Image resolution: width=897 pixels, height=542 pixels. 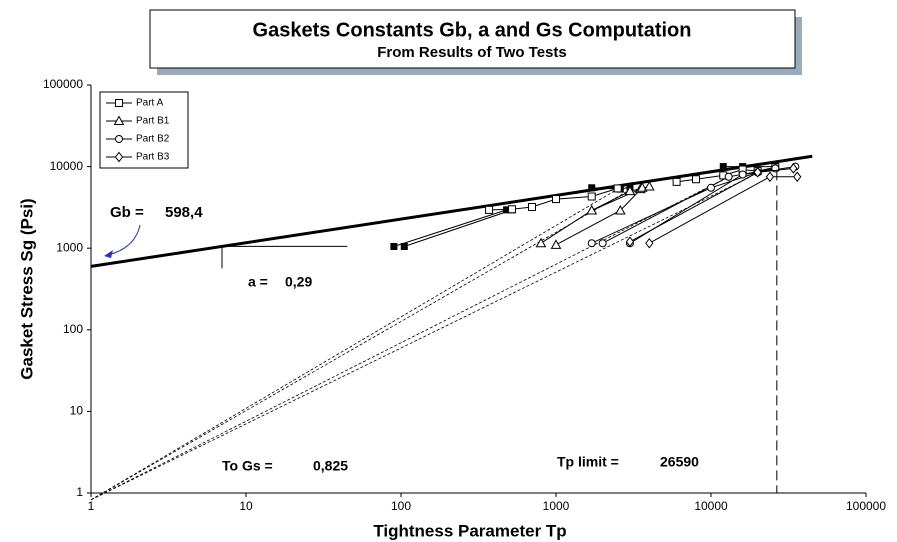 What do you see at coordinates (258, 282) in the screenshot?
I see `a-label: a =` at bounding box center [258, 282].